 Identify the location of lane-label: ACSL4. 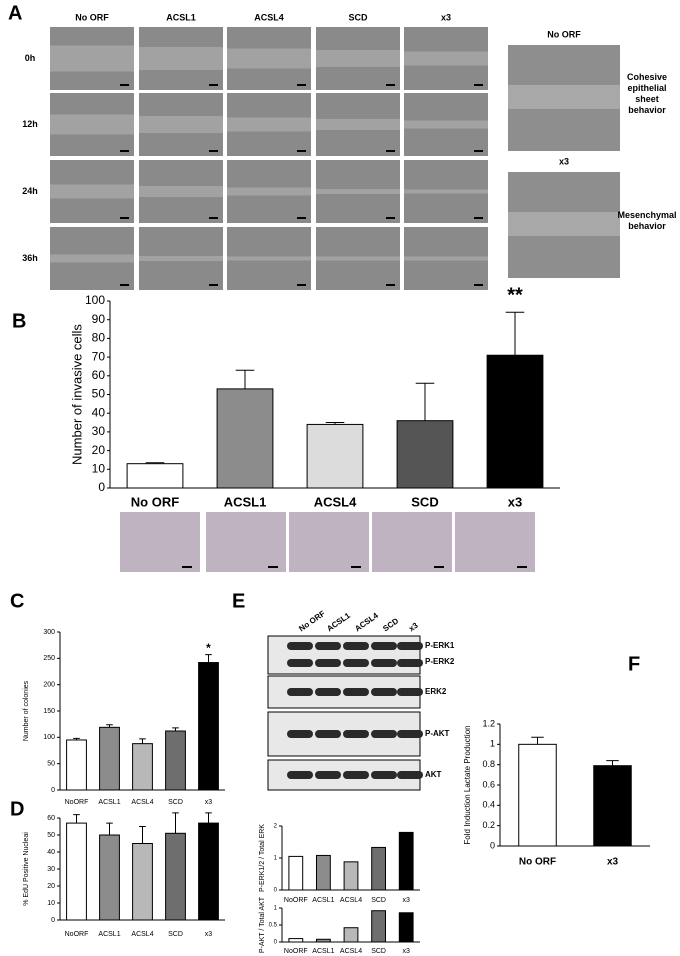
(366, 622).